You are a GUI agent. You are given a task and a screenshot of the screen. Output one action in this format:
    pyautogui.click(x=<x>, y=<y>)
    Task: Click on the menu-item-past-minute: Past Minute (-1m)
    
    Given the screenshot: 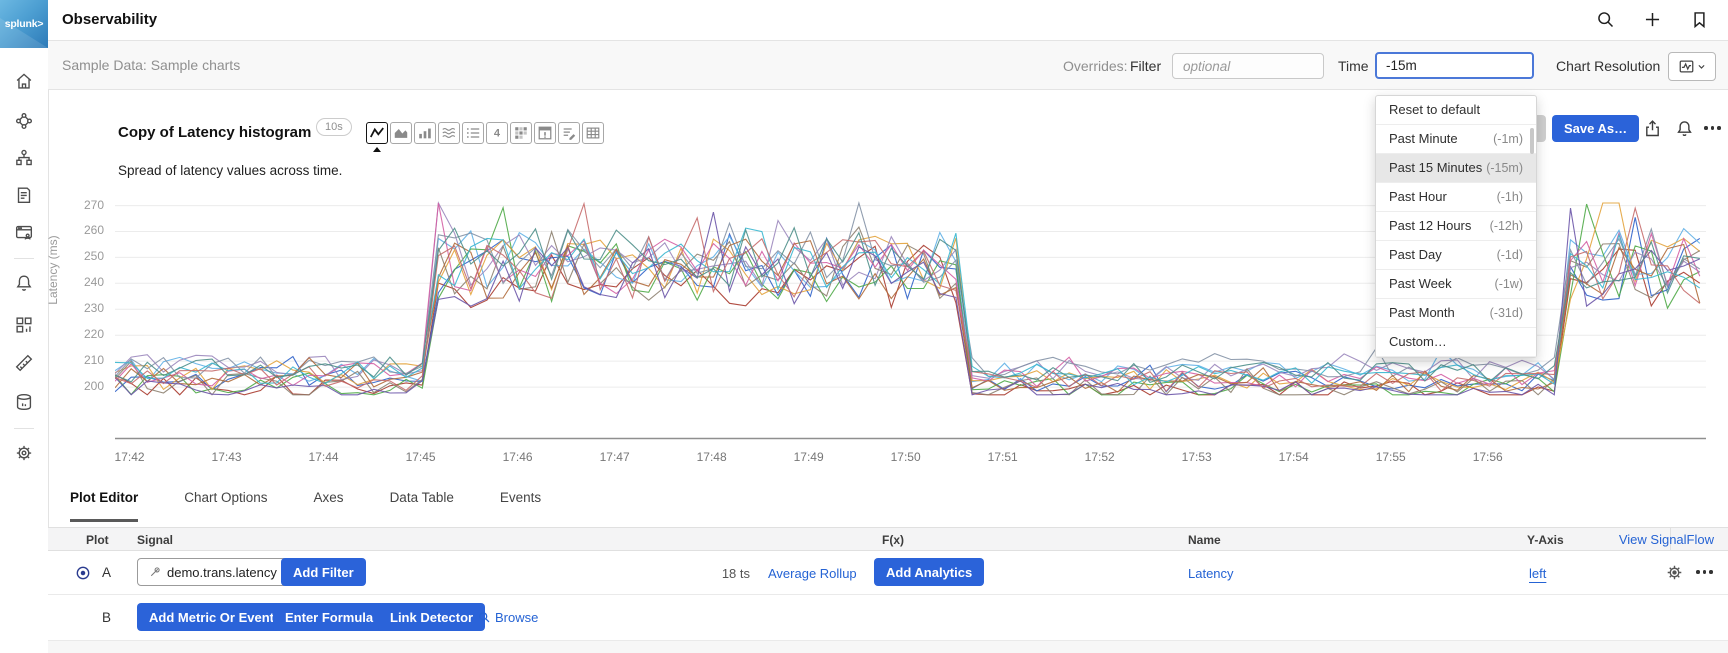 What is the action you would take?
    pyautogui.click(x=1456, y=139)
    